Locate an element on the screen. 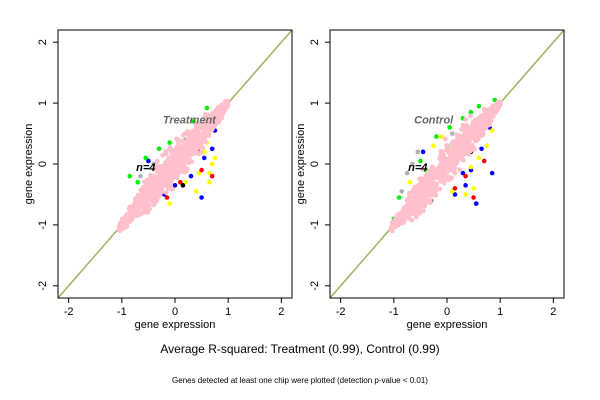  y-tick-label: -1 is located at coordinates (43, 225).